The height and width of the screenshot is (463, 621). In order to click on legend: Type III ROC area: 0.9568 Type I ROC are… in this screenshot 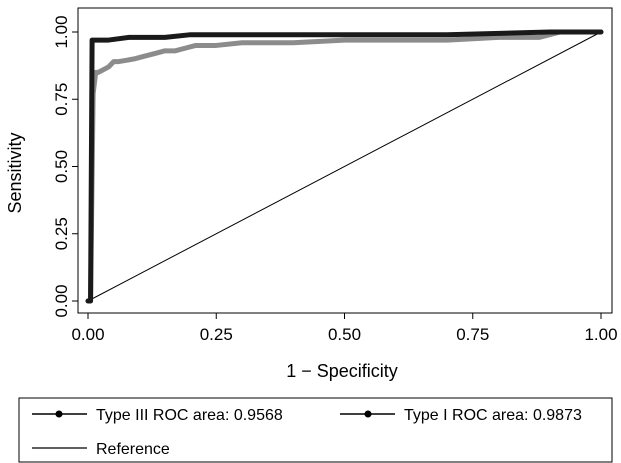, I will do `click(315, 430)`.